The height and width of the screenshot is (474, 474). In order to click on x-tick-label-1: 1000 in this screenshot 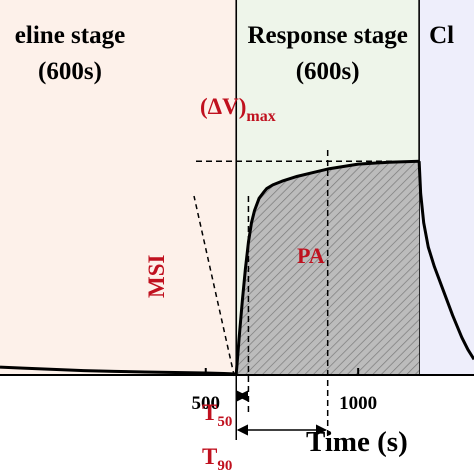, I will do `click(358, 403)`.